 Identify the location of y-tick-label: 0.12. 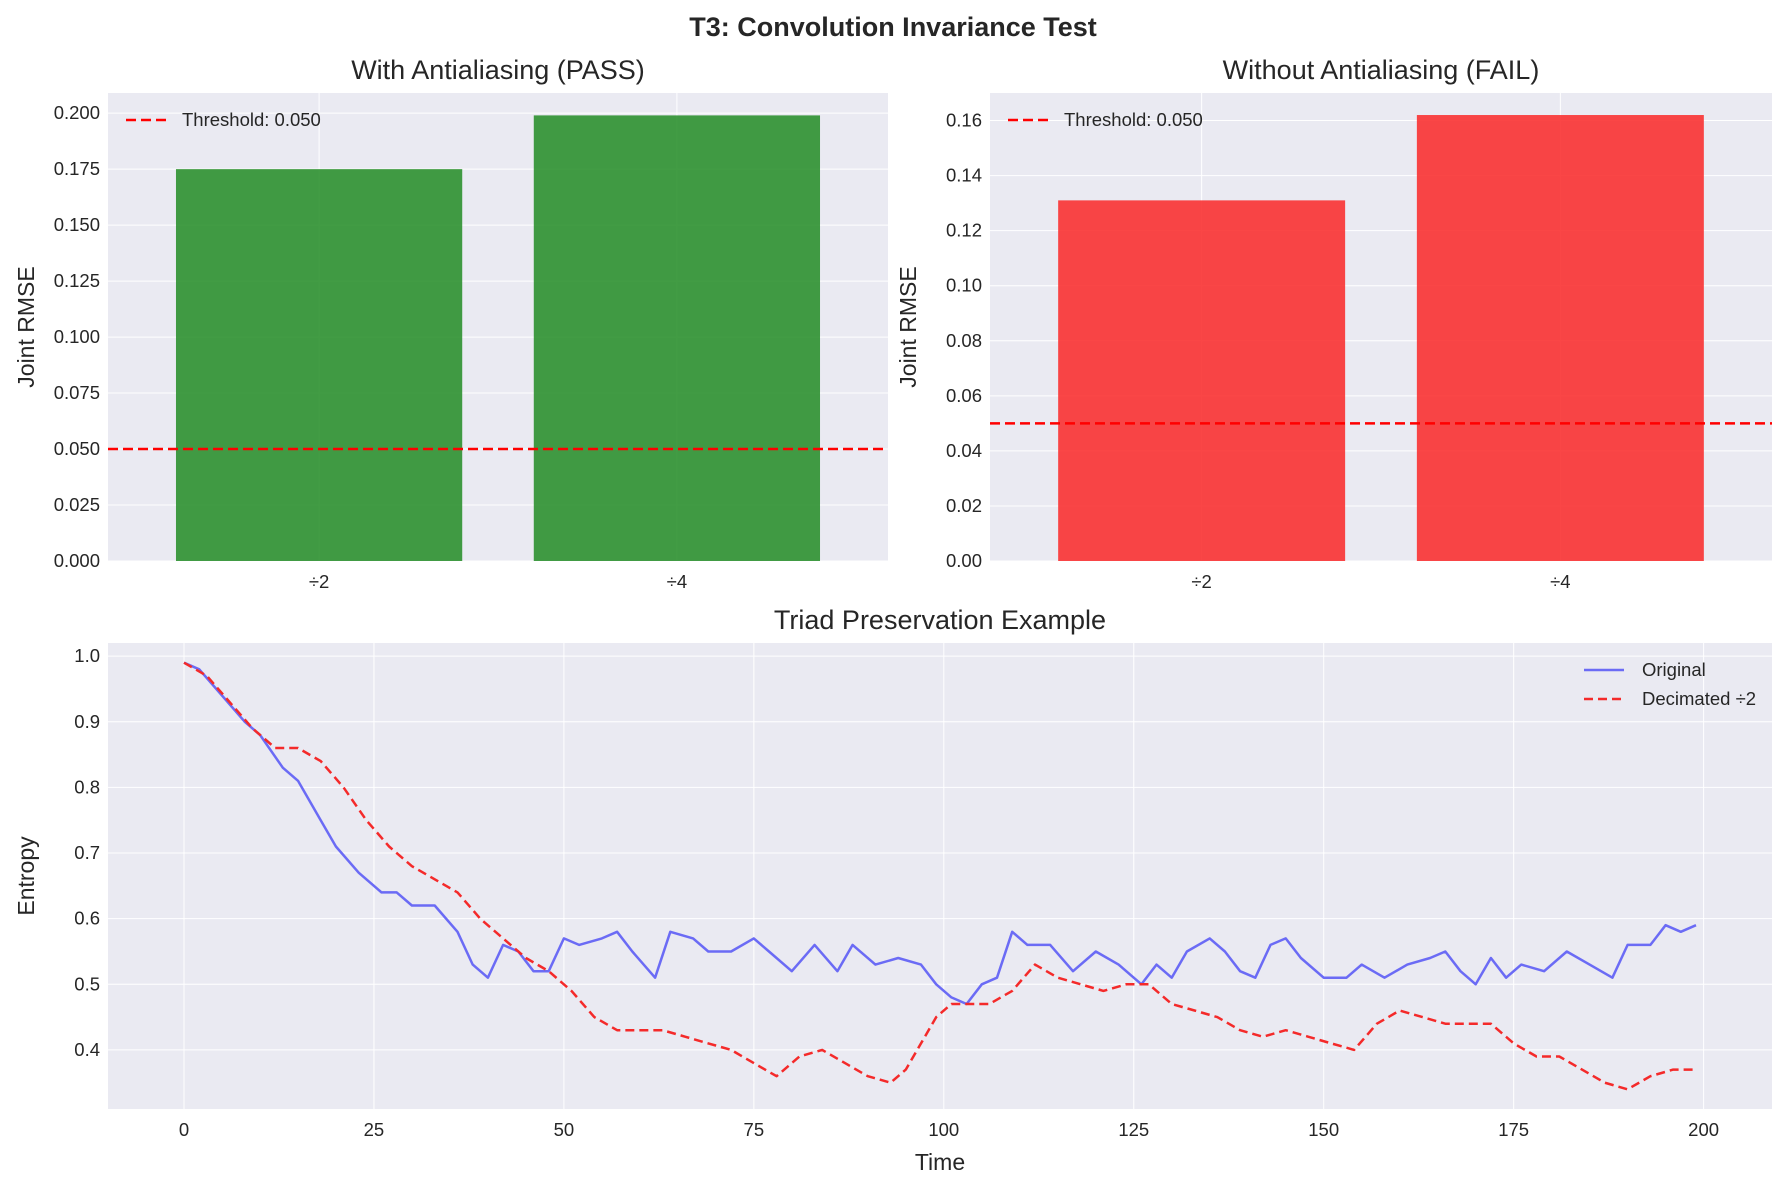
(964, 230).